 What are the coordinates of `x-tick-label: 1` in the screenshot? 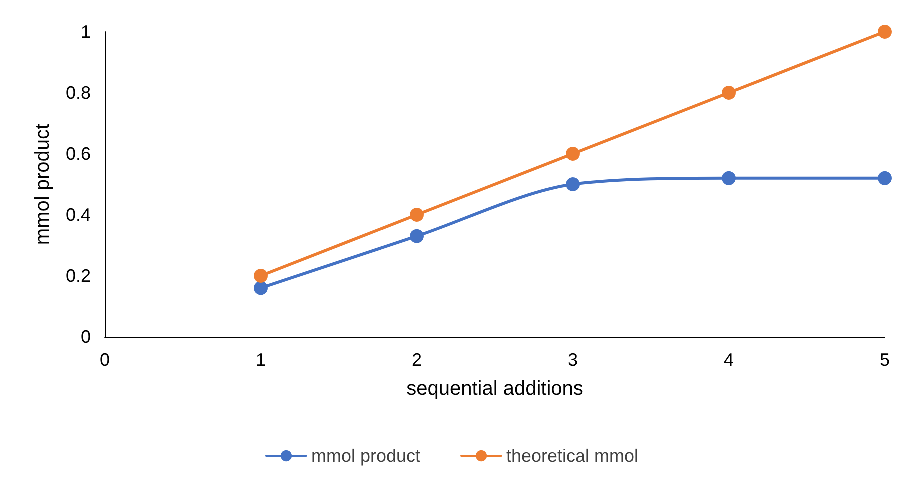 It's located at (261, 360).